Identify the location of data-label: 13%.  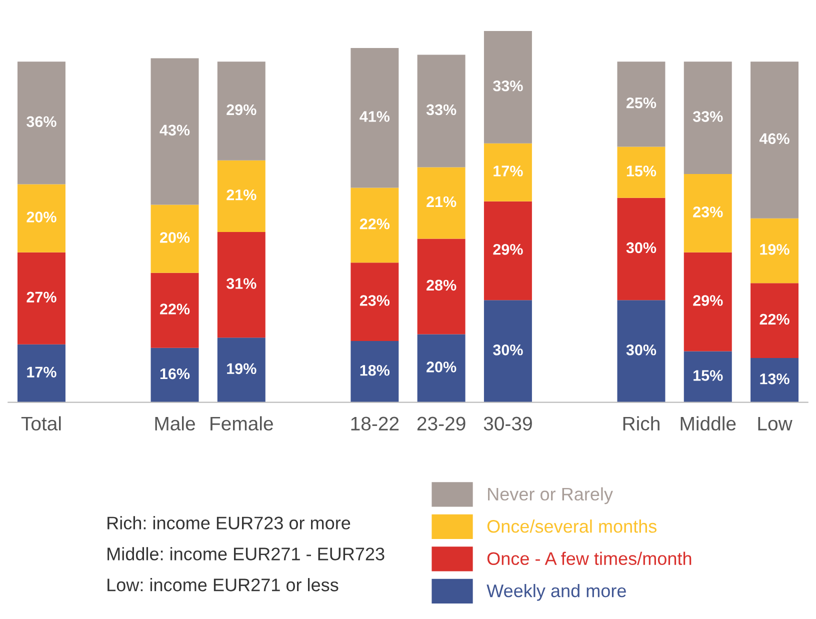
(775, 378).